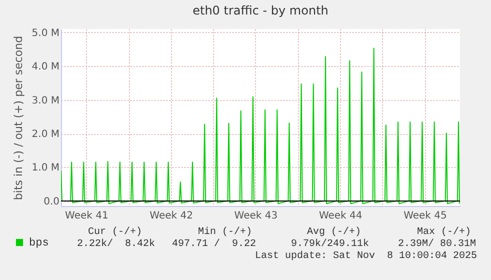 This screenshot has width=491, height=280. What do you see at coordinates (46, 67) in the screenshot?
I see `y-tick-label: 4.0 M` at bounding box center [46, 67].